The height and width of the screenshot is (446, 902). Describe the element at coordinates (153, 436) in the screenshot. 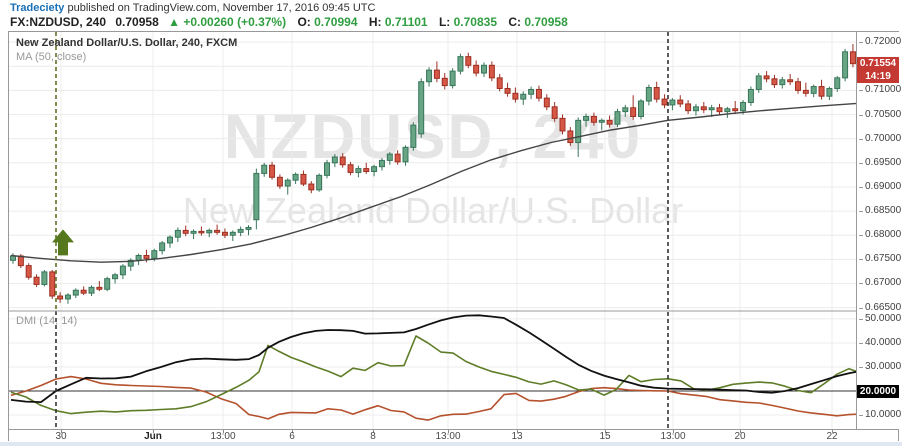

I see `time-tick-label: Jun` at that location.